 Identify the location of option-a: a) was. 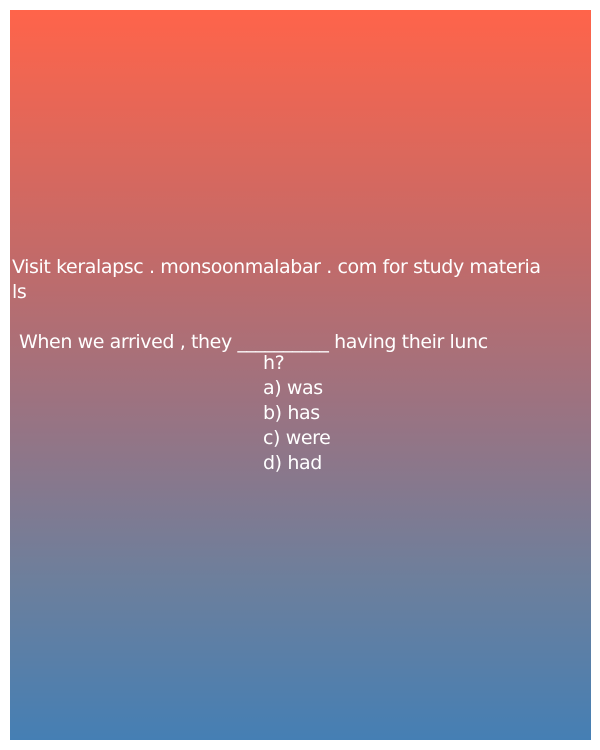
(293, 388).